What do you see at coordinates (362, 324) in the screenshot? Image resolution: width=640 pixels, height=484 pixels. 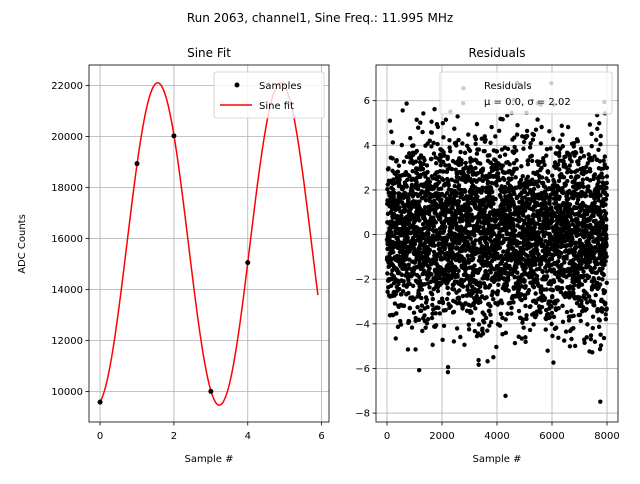 I see `right-ytick-label: −4` at bounding box center [362, 324].